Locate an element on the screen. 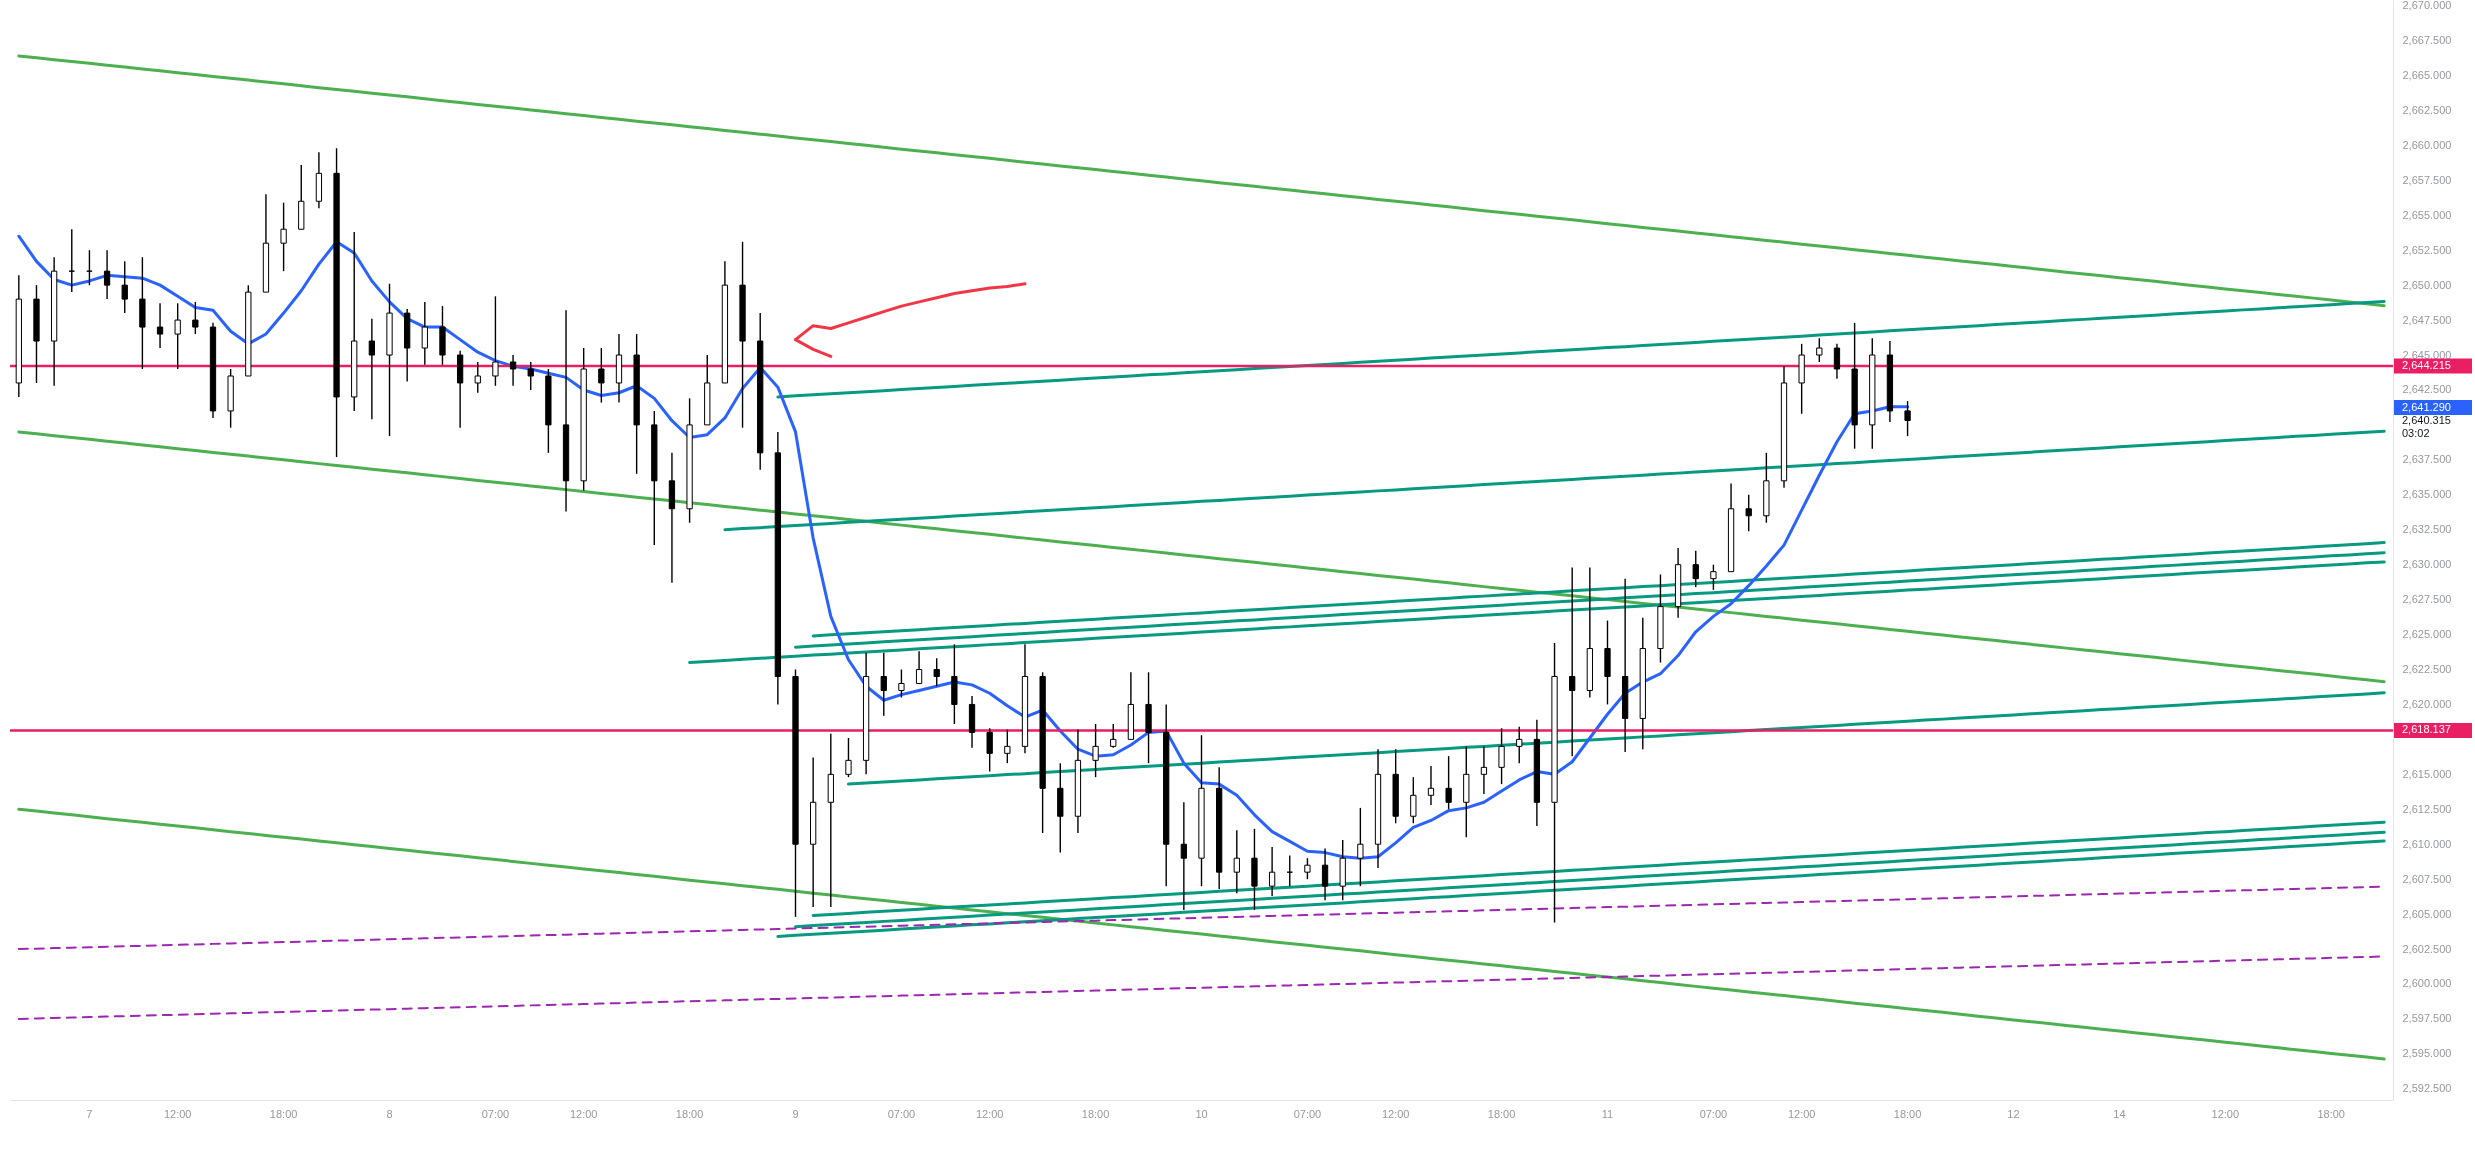  text: 2,640.315 is located at coordinates (2426, 419).